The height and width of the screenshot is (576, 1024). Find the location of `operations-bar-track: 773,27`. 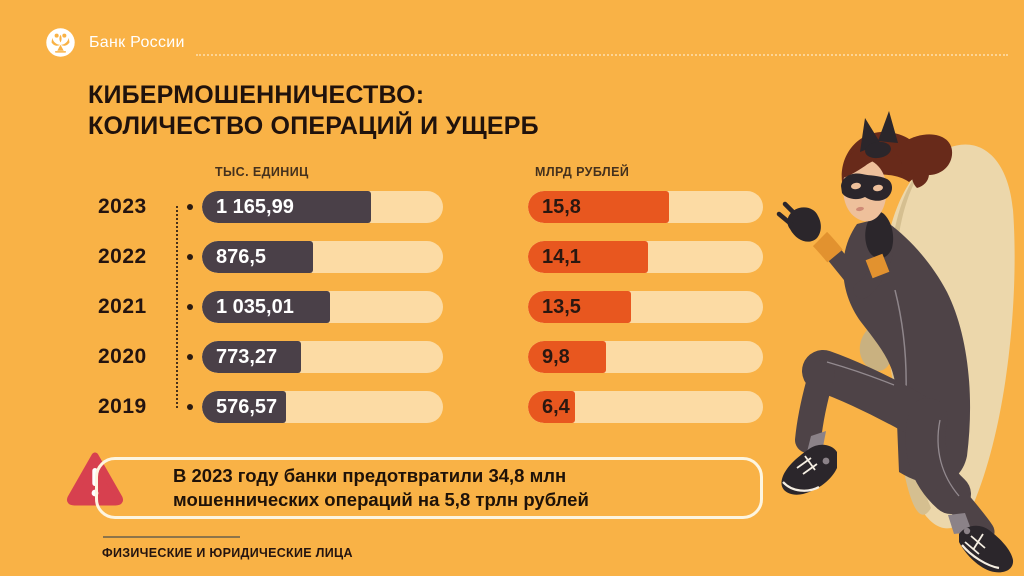

operations-bar-track: 773,27 is located at coordinates (322, 357).